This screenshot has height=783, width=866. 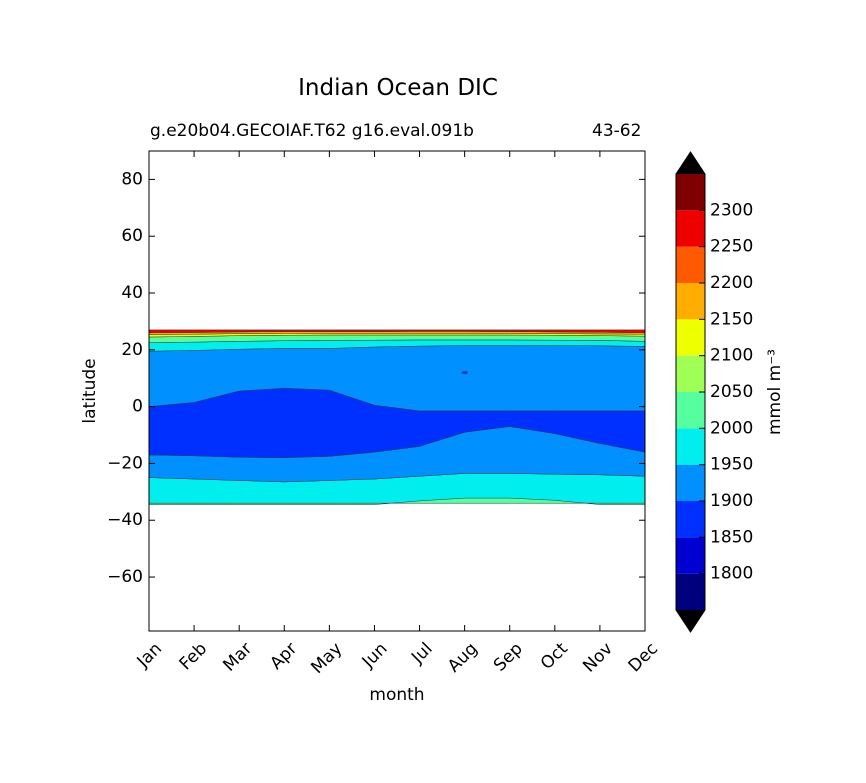 What do you see at coordinates (125, 378) in the screenshot?
I see `y-tick-labels: 80 60 40 20 0 −20 −40 −60` at bounding box center [125, 378].